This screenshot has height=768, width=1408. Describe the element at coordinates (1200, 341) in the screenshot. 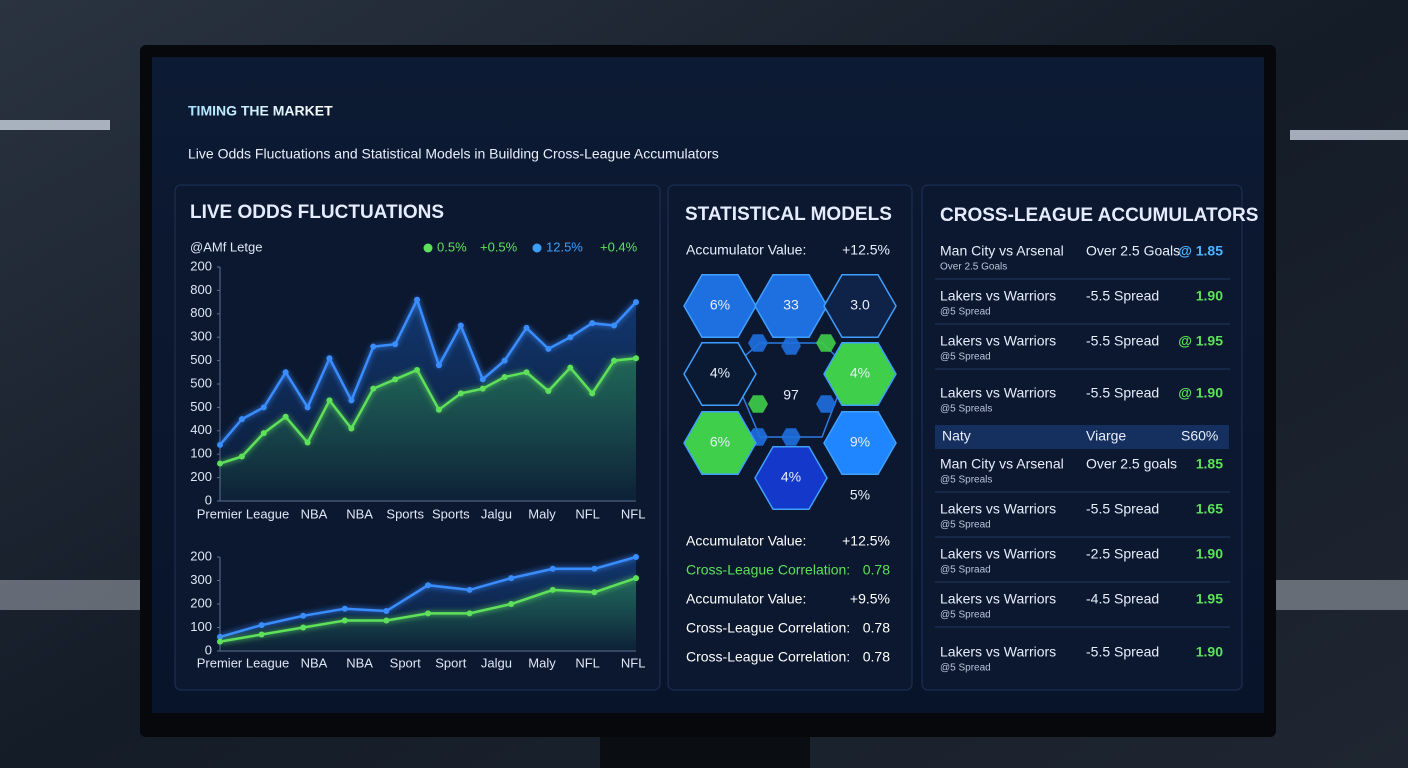

I see `odds: @ 1.95` at that location.